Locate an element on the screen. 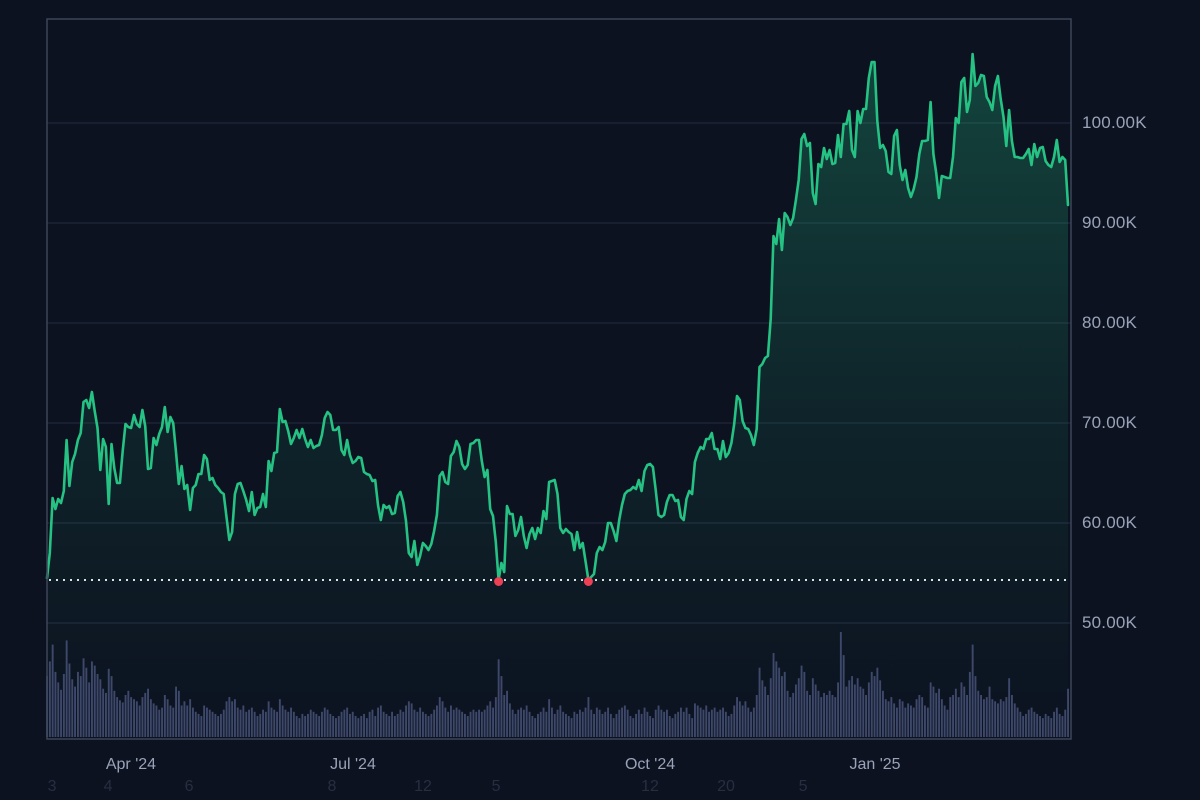 The width and height of the screenshot is (1200, 800). x-axis-day-label: 6 is located at coordinates (189, 786).